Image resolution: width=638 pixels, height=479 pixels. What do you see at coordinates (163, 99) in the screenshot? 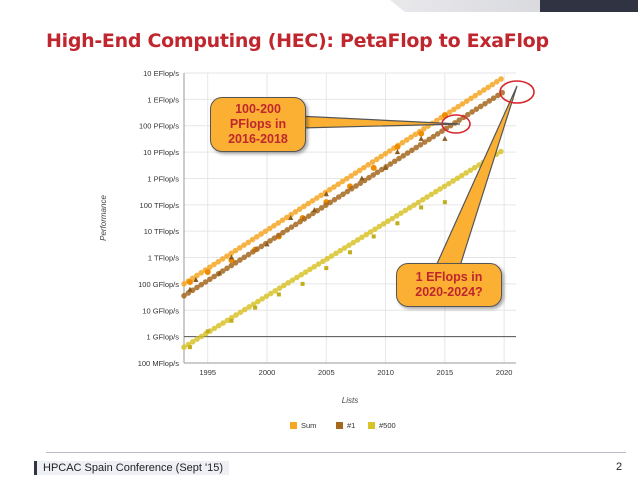
I see `y-tick-label-1: 1 EFlop/s` at bounding box center [163, 99].